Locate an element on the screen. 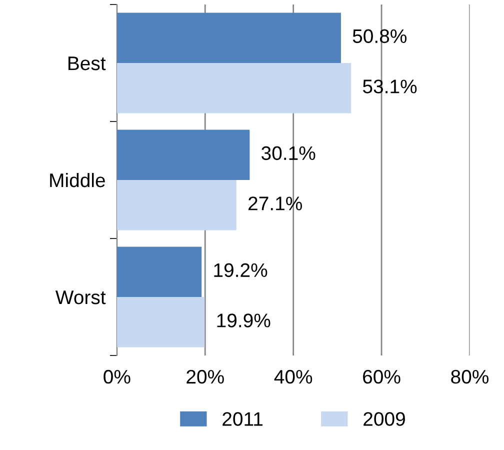  x-tick-label: 80% is located at coordinates (469, 377).